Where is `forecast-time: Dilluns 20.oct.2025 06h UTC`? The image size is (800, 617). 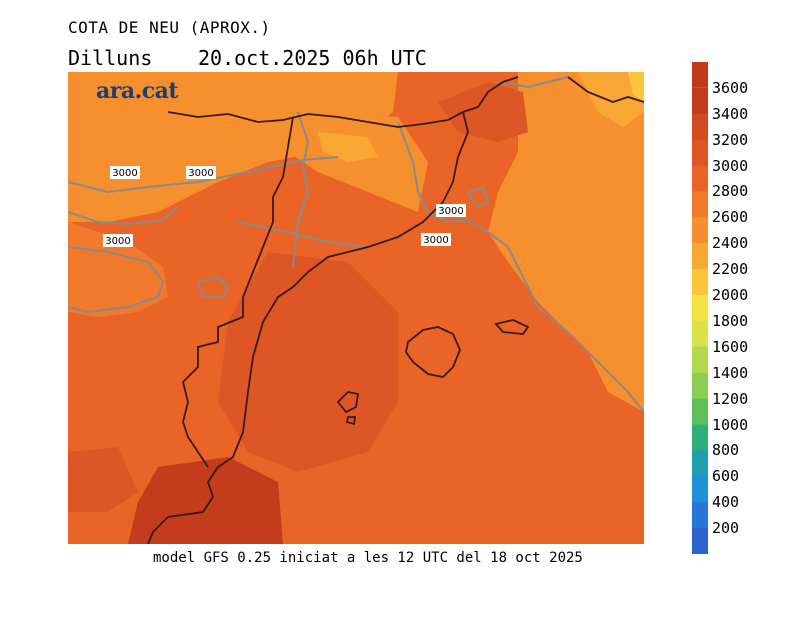 forecast-time: Dilluns 20.oct.2025 06h UTC is located at coordinates (247, 58).